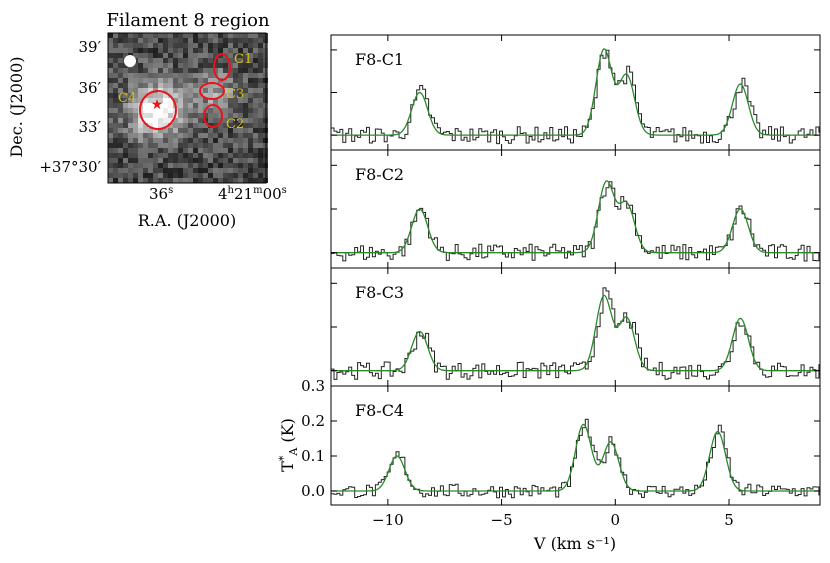 The width and height of the screenshot is (830, 563). Describe the element at coordinates (70, 167) in the screenshot. I see `dec-tick-30: +37°30′` at that location.